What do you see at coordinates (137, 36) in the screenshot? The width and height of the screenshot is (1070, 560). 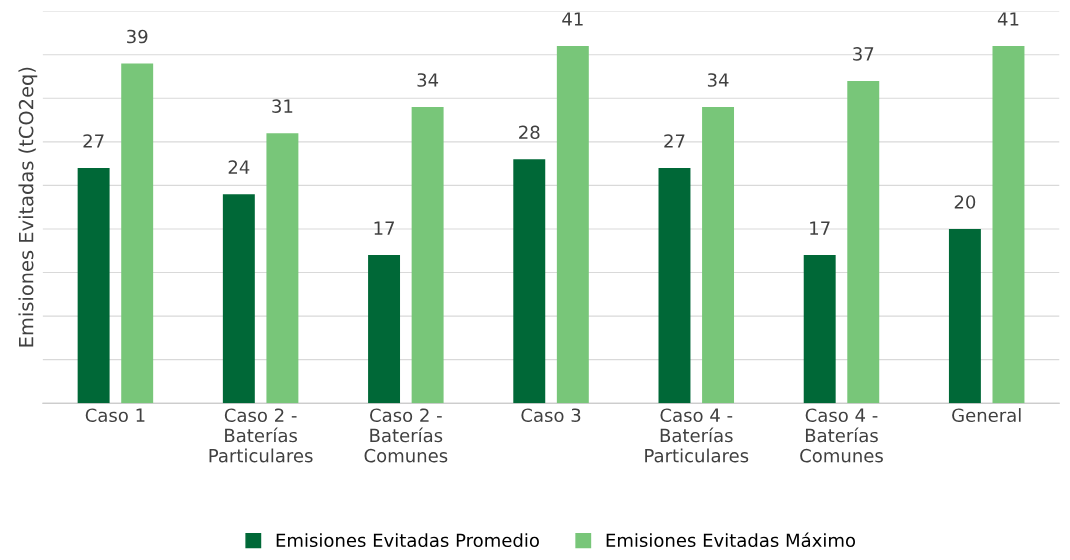 I see `data-label: 39` at bounding box center [137, 36].